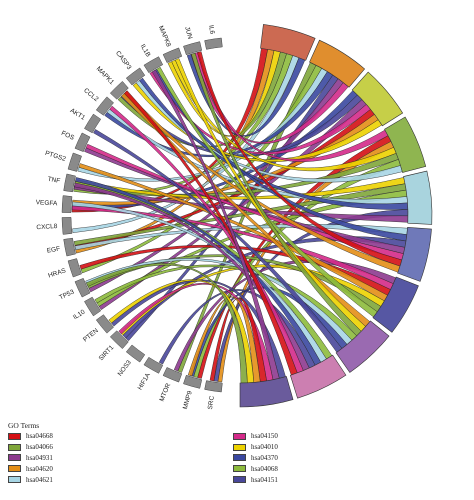  Describe the element at coordinates (67, 226) in the screenshot. I see `gene-arc-cxcl8` at that location.